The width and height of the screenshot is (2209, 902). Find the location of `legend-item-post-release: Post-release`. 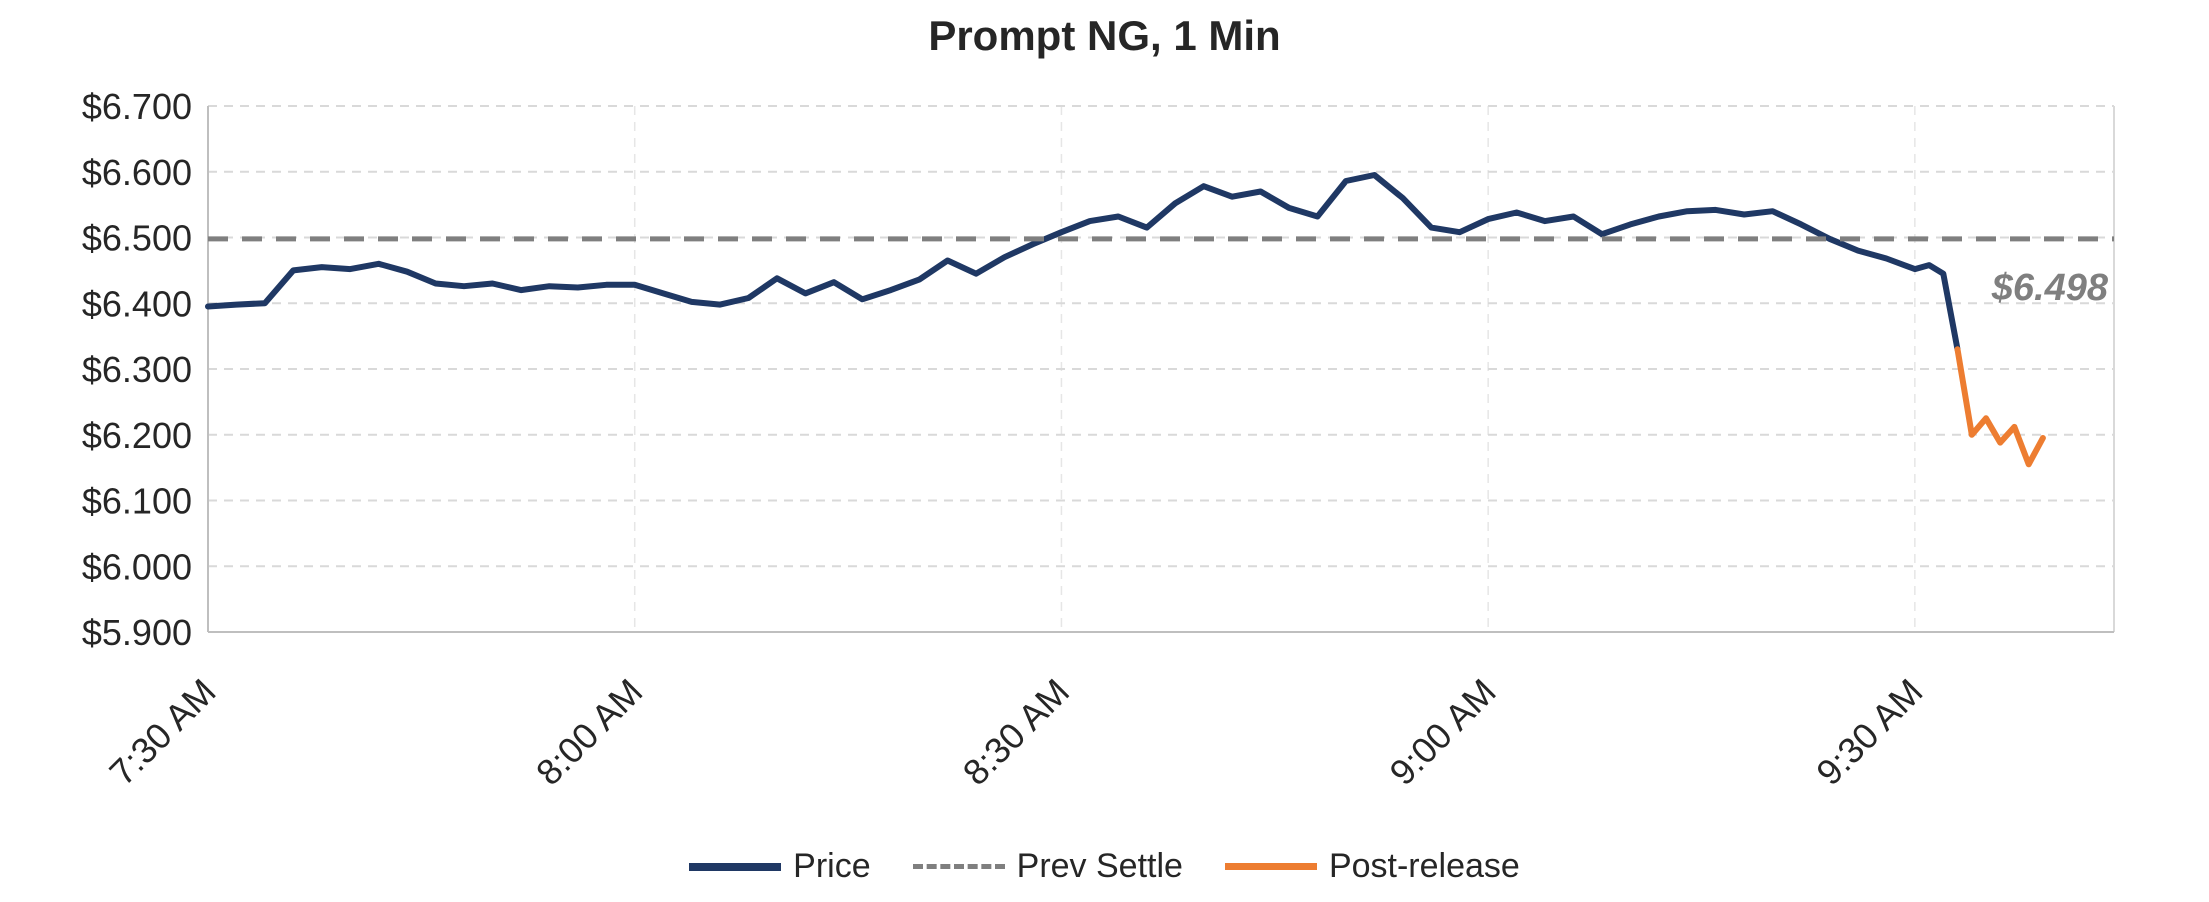

legend-item-post-release: Post-release is located at coordinates (1372, 866).